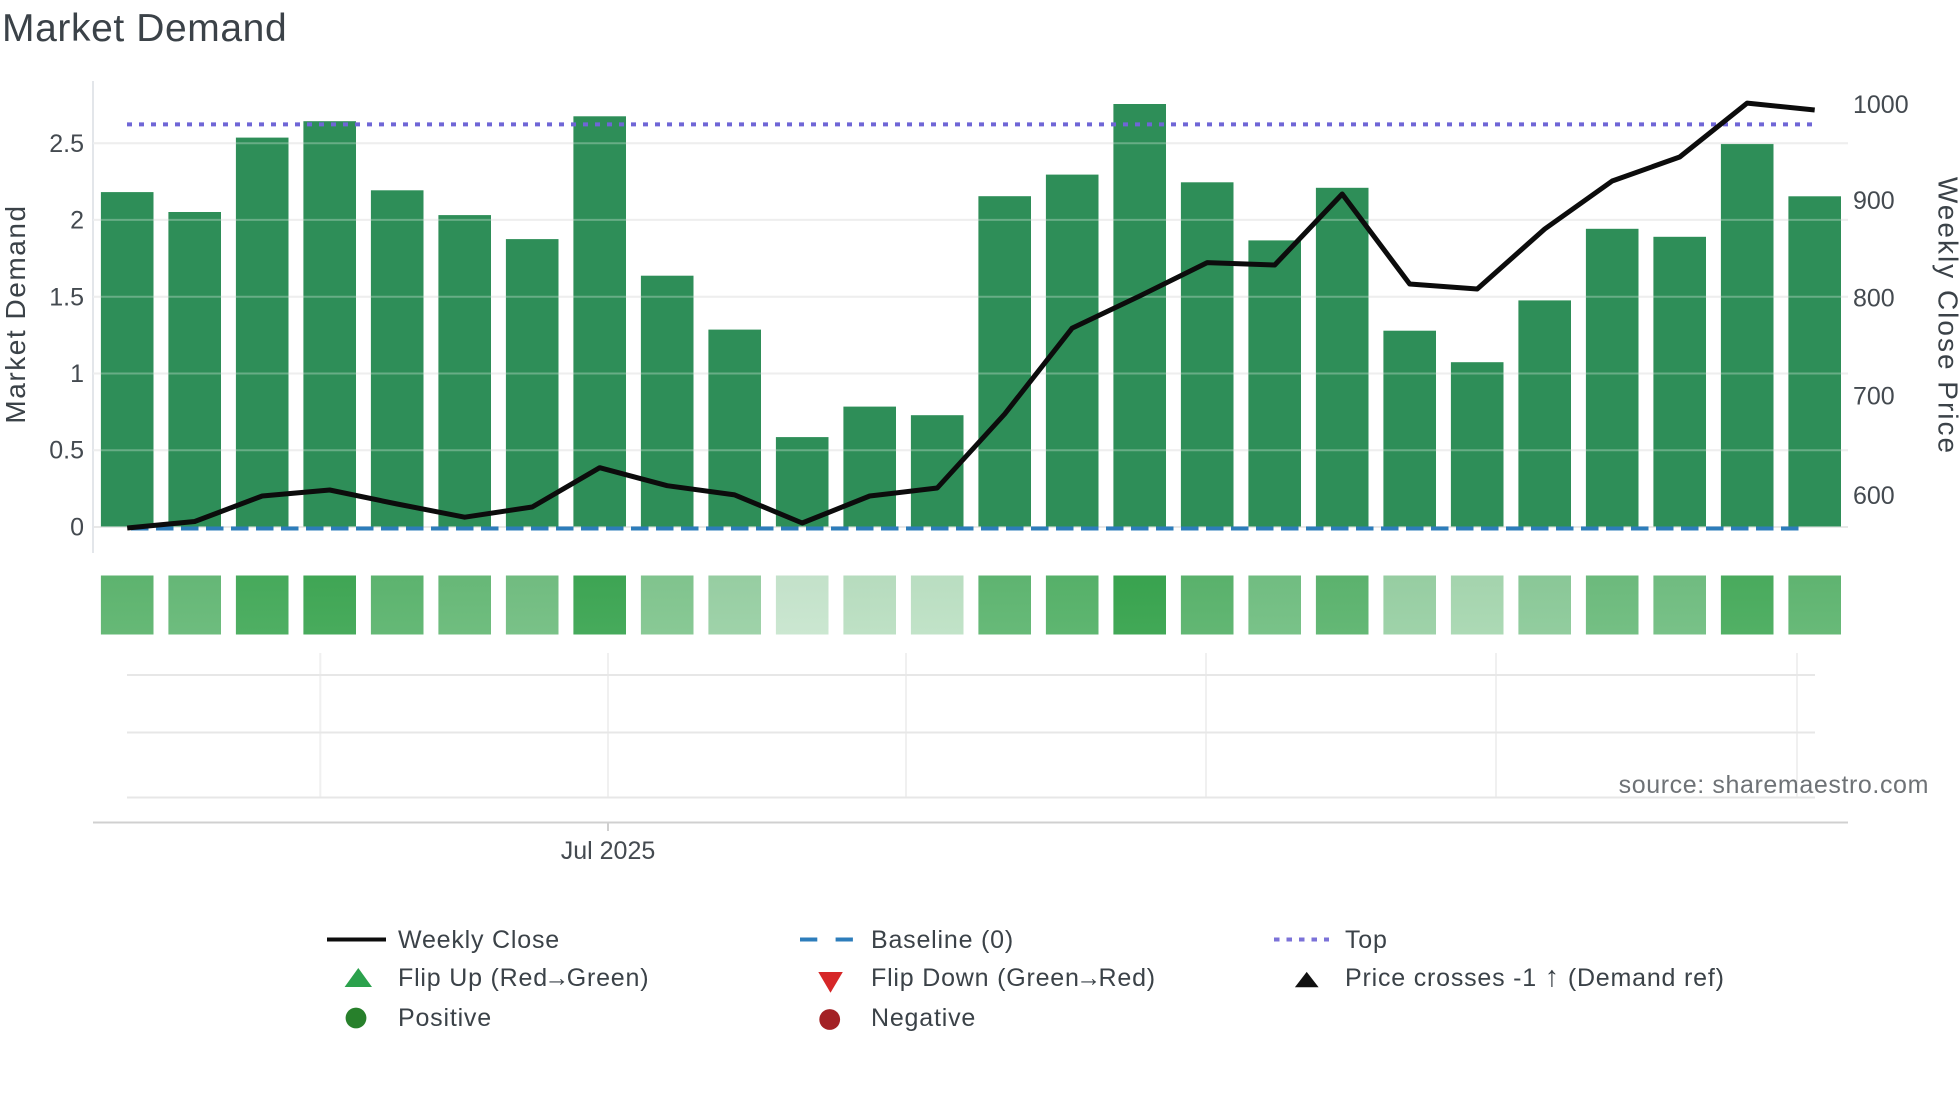 The image size is (1960, 1102). Describe the element at coordinates (66, 297) in the screenshot. I see `svg-text: 1.5` at that location.